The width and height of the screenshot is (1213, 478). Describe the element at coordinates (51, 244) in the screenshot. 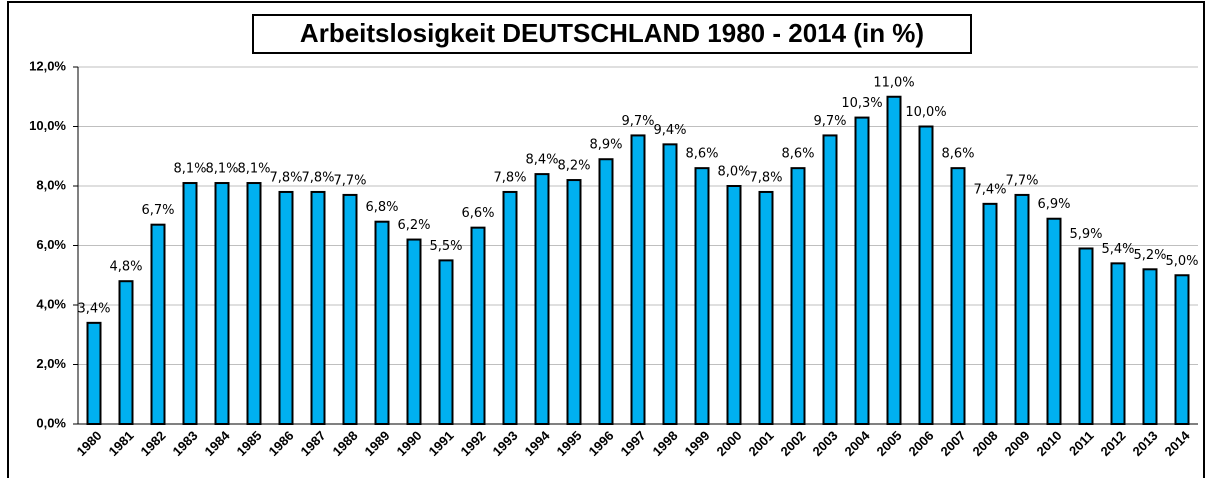

I see `y-tick-label: 6,0%` at that location.